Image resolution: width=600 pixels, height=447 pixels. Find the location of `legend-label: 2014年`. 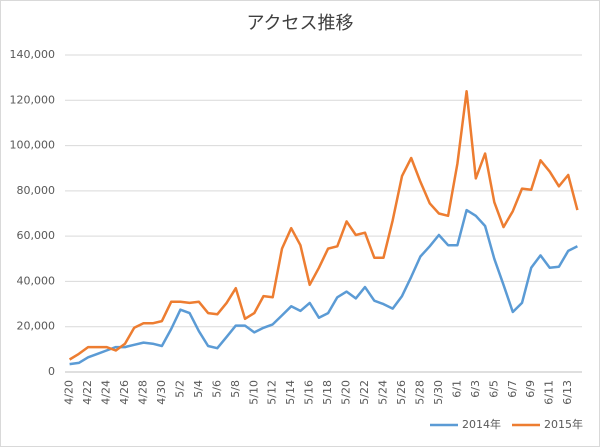

legend-label: 2014年 is located at coordinates (481, 424).